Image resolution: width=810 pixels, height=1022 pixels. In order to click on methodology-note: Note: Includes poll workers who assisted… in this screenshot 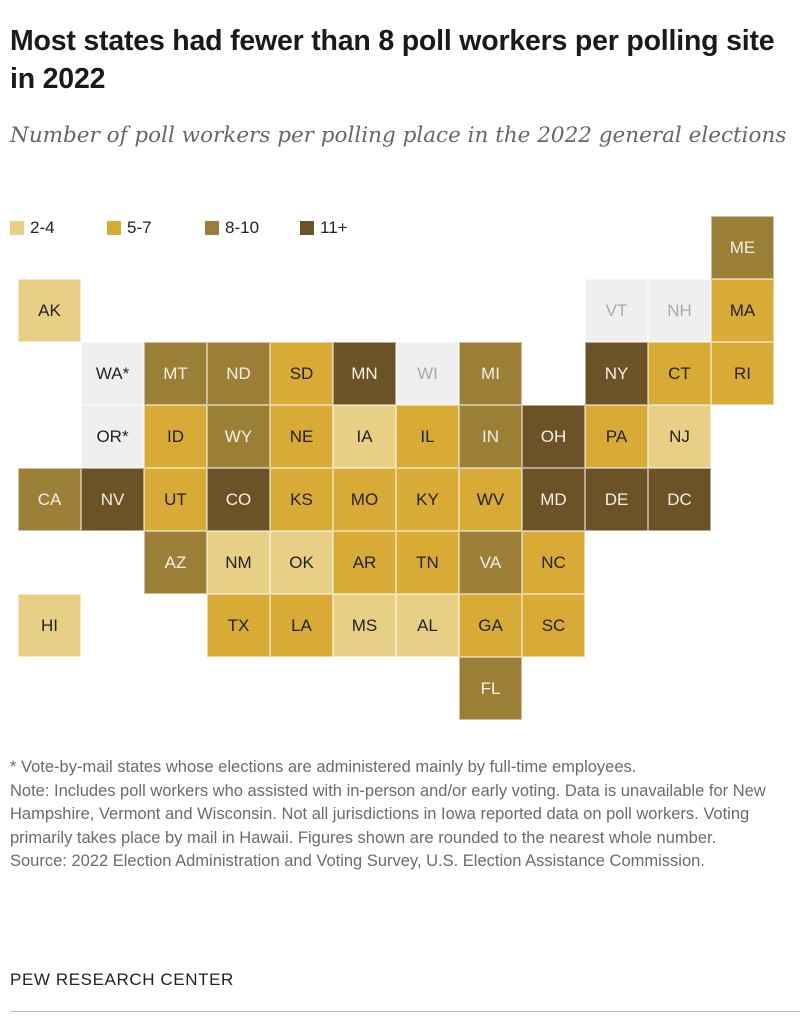, I will do `click(388, 814)`.